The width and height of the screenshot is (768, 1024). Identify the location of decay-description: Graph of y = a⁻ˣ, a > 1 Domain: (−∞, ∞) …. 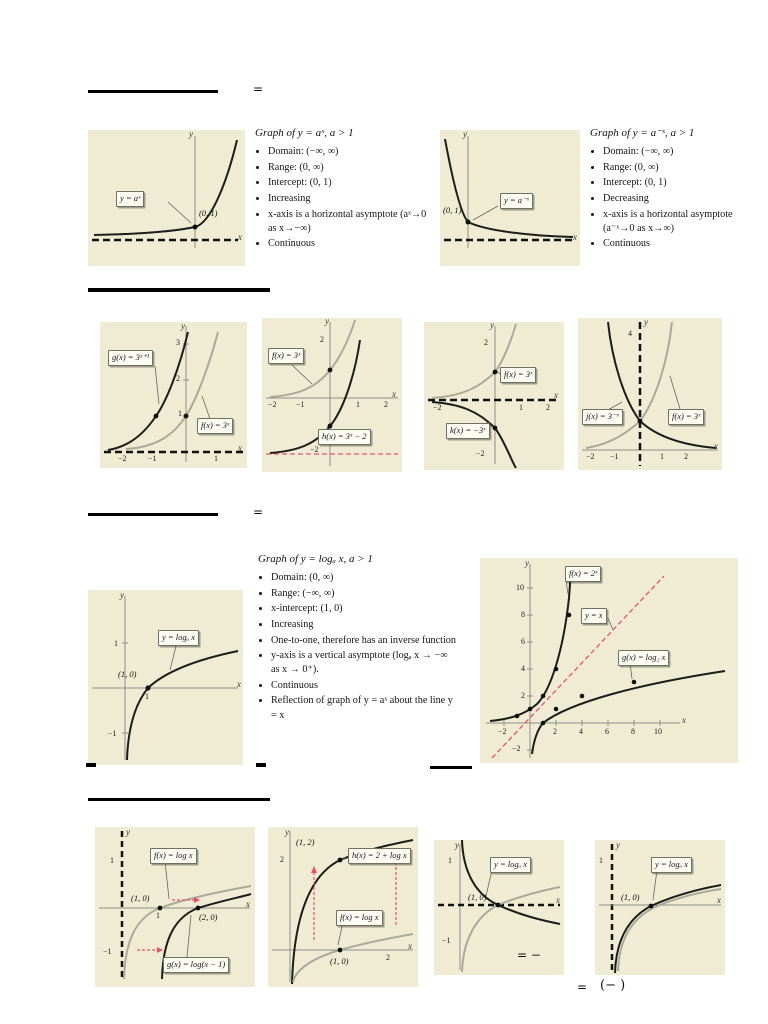
(676, 189).